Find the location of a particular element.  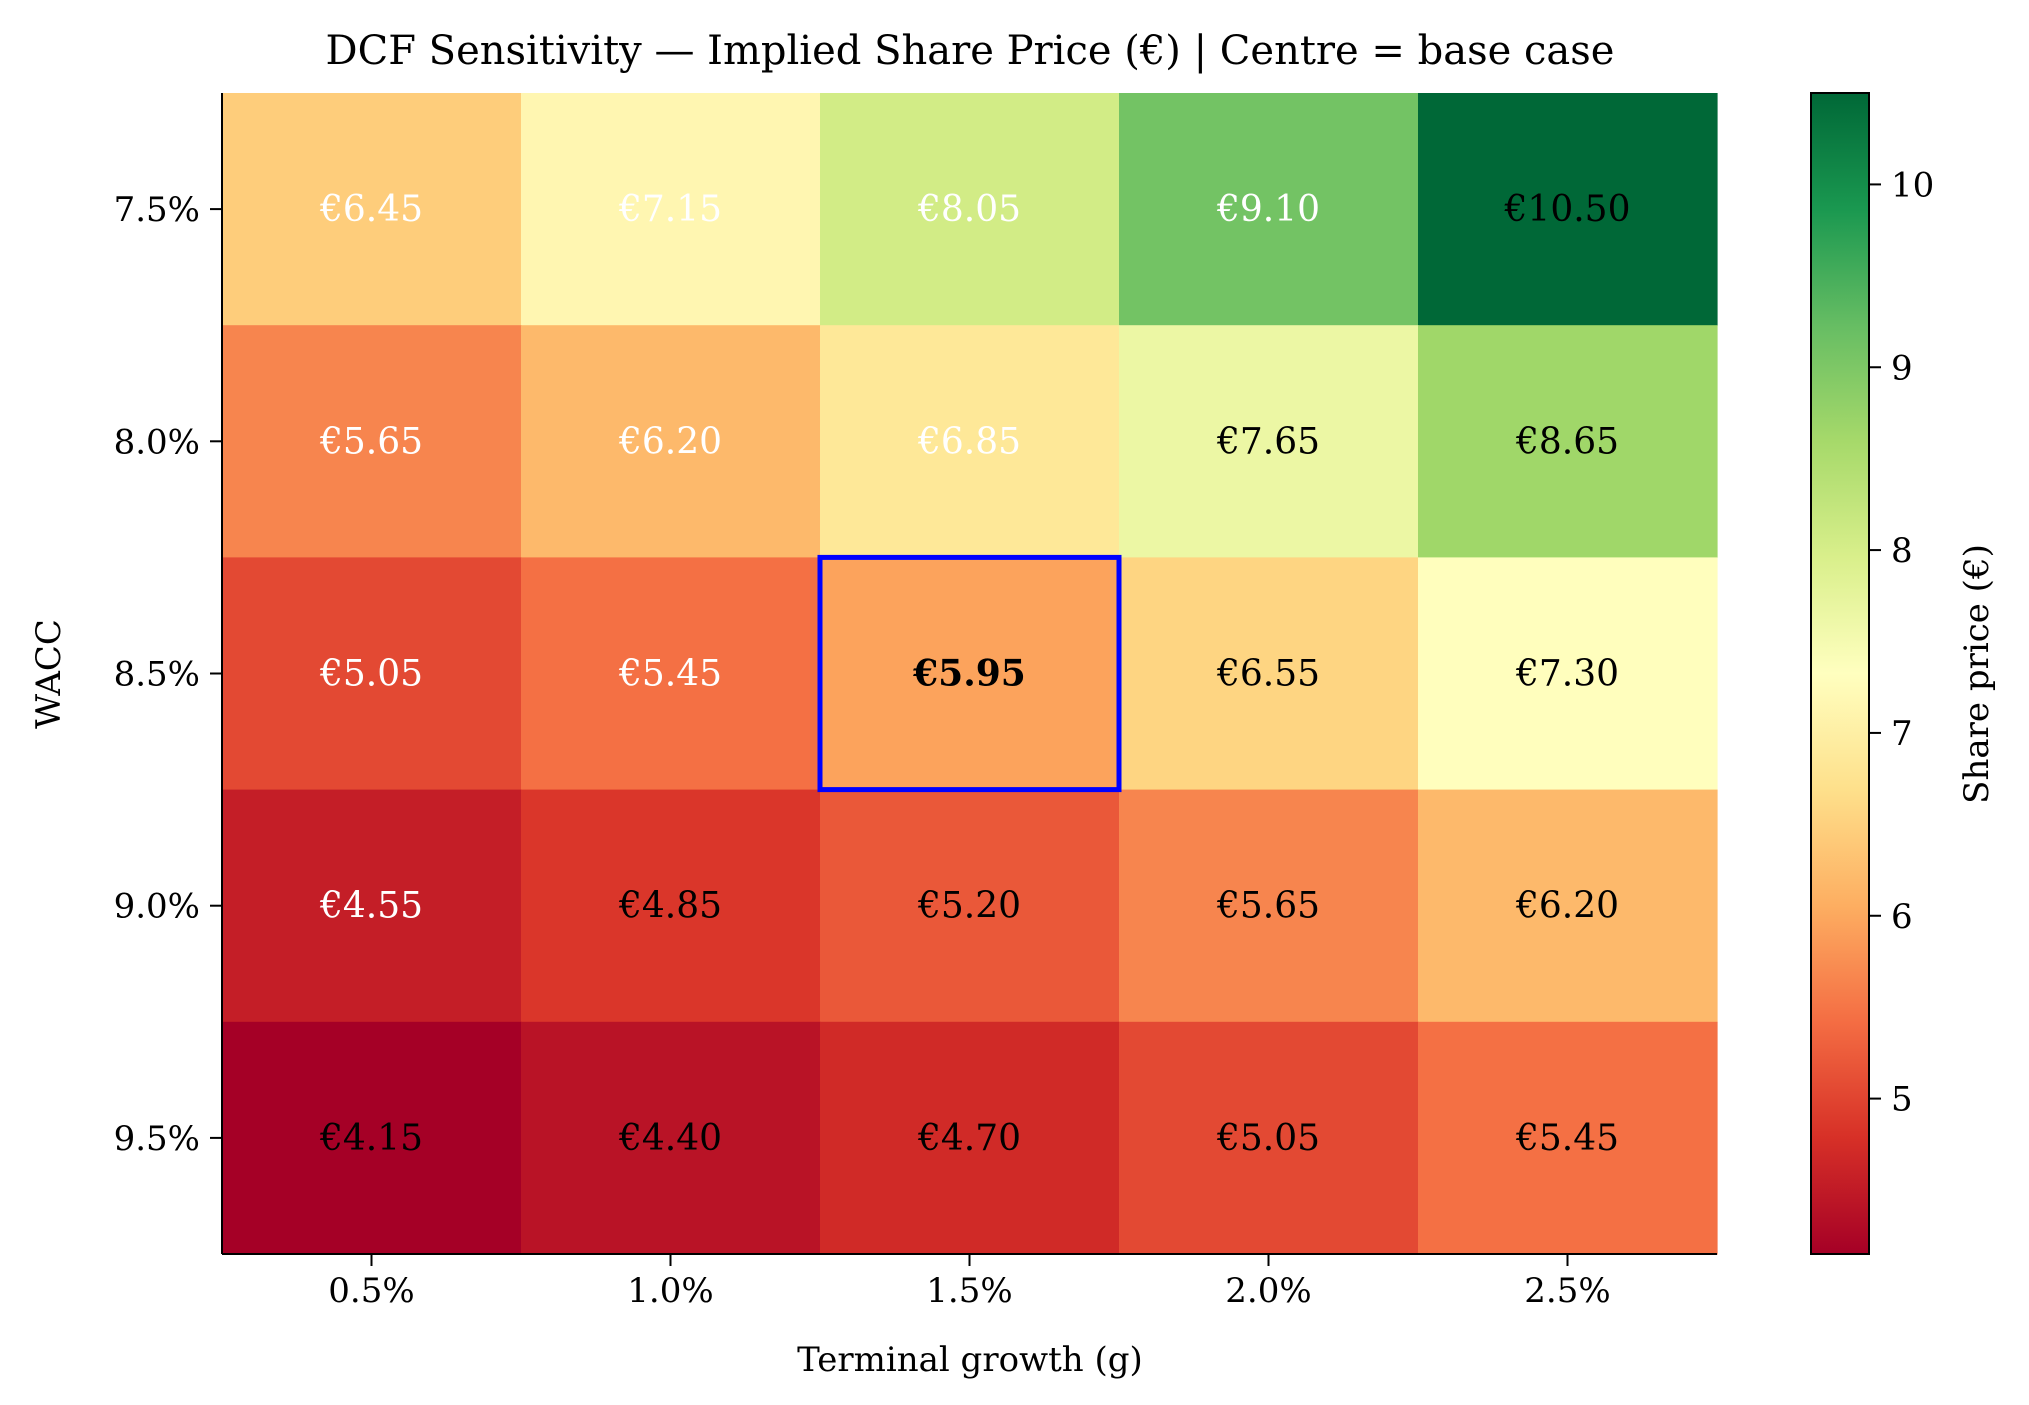

x-axis-label: Terminal growth (g) is located at coordinates (970, 1360).